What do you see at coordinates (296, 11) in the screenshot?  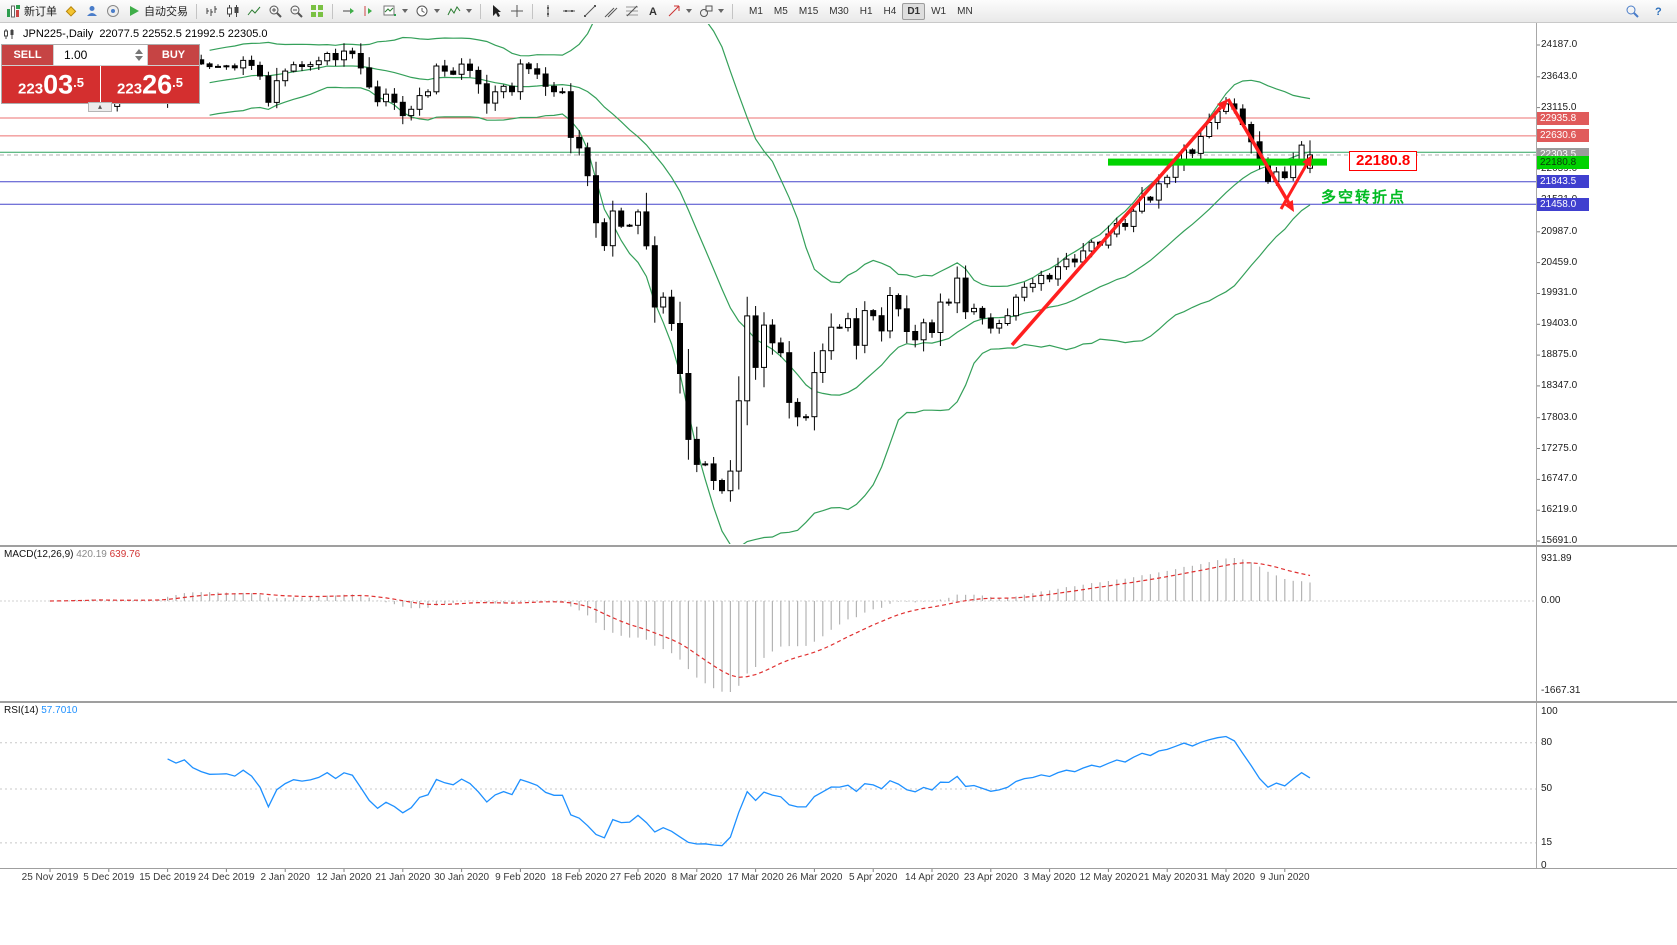 I see `zoom-out-button` at bounding box center [296, 11].